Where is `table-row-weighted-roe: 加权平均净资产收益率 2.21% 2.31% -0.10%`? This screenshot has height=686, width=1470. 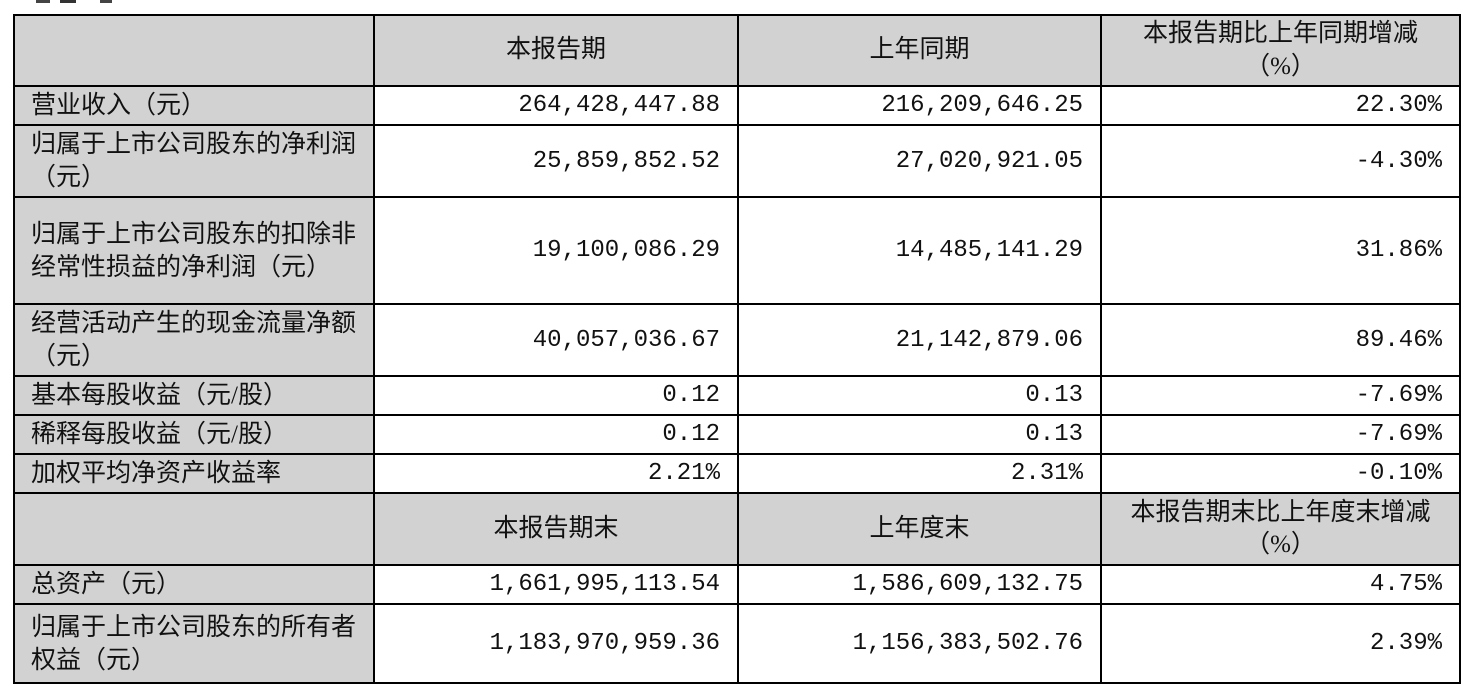 table-row-weighted-roe: 加权平均净资产收益率 2.21% 2.31% -0.10% is located at coordinates (737, 473).